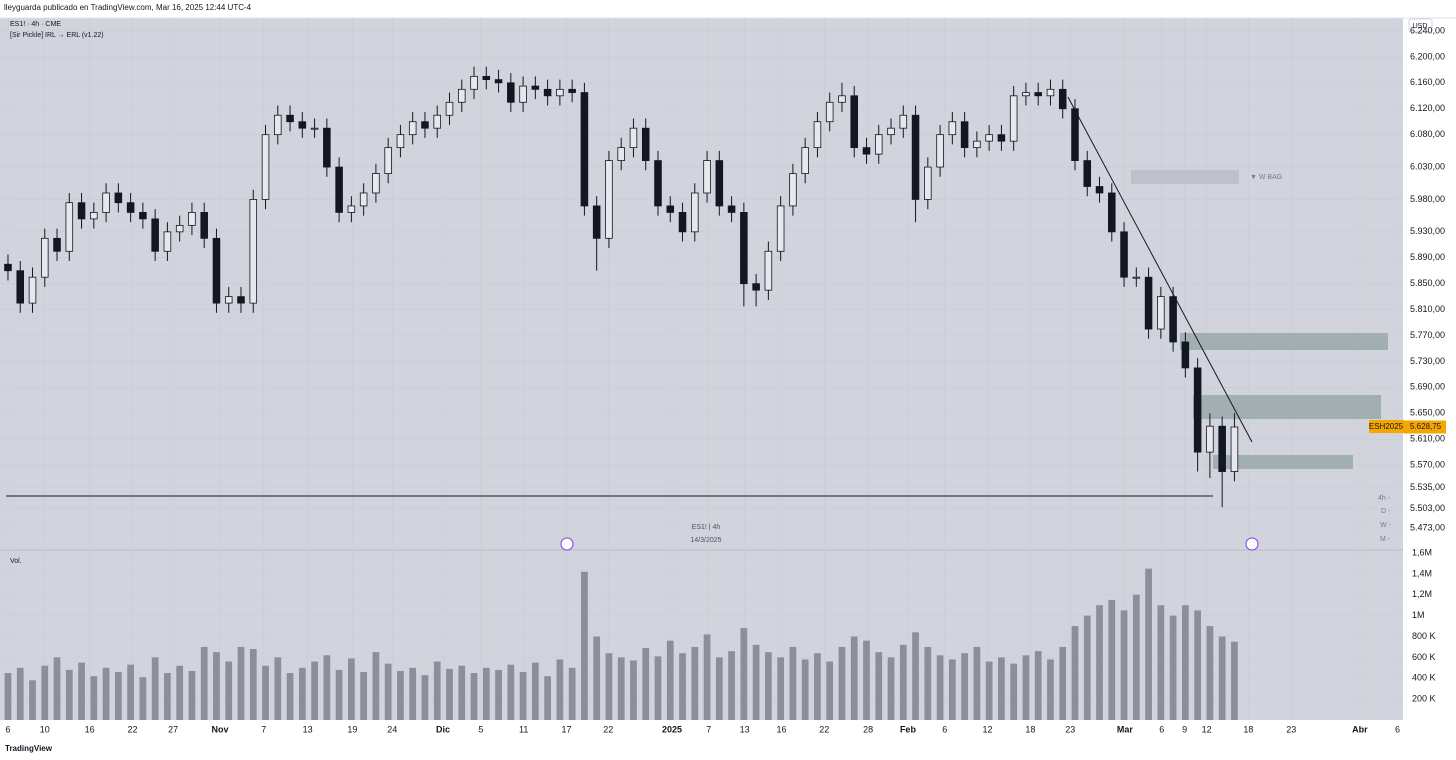 The image size is (1456, 760). Describe the element at coordinates (1427, 487) in the screenshot. I see `y-tick-label: 5.535,00` at that location.